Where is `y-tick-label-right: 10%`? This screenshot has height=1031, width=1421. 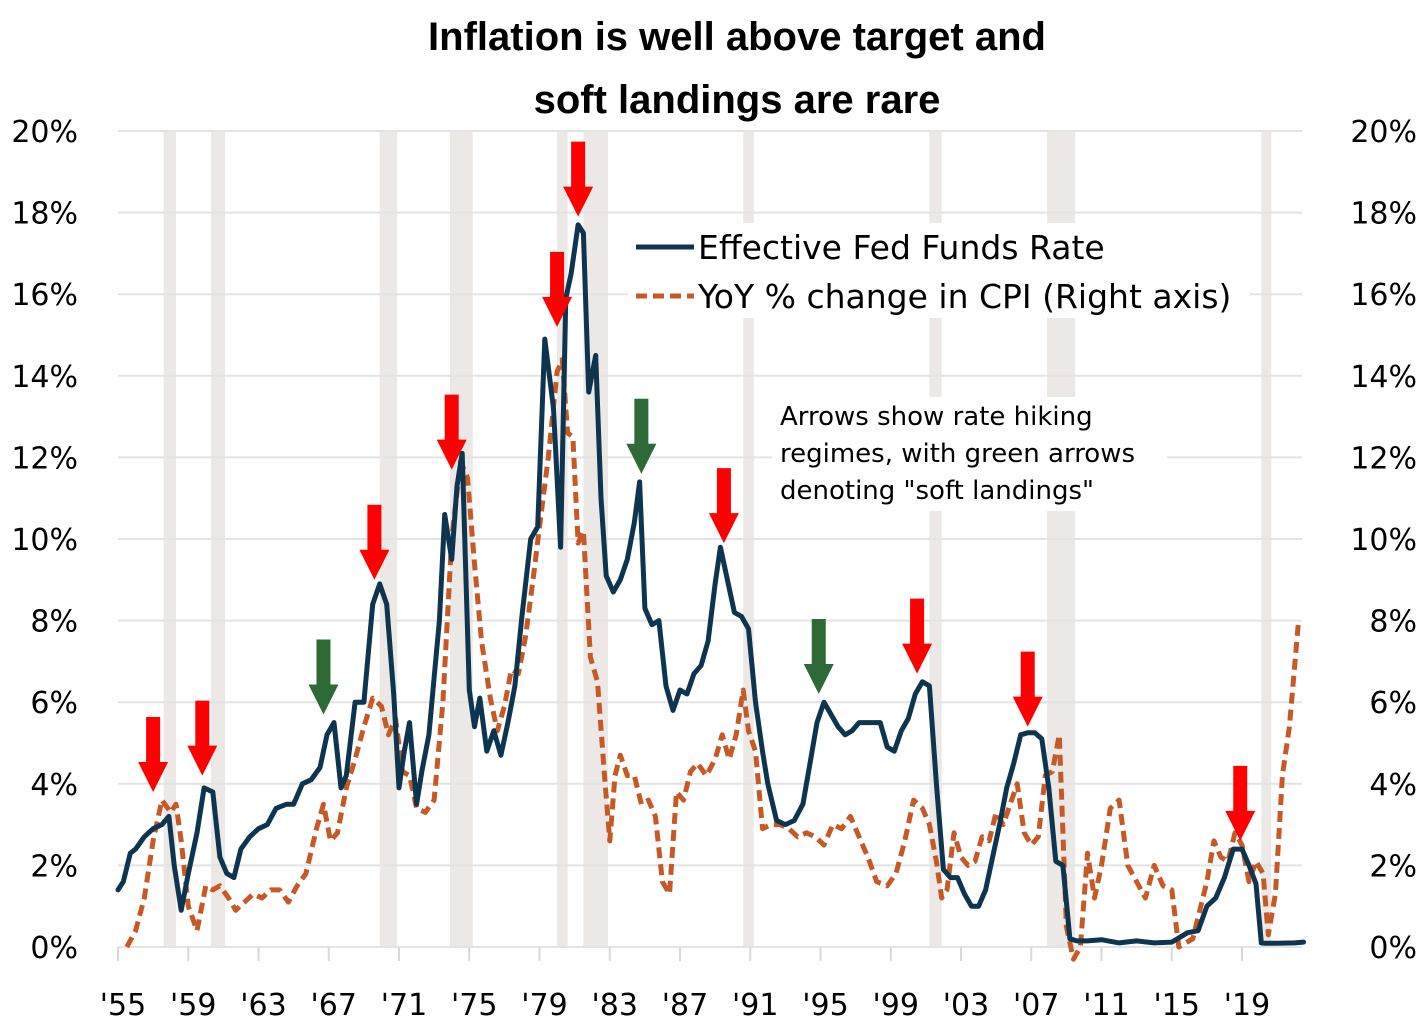 y-tick-label-right: 10% is located at coordinates (1383, 540).